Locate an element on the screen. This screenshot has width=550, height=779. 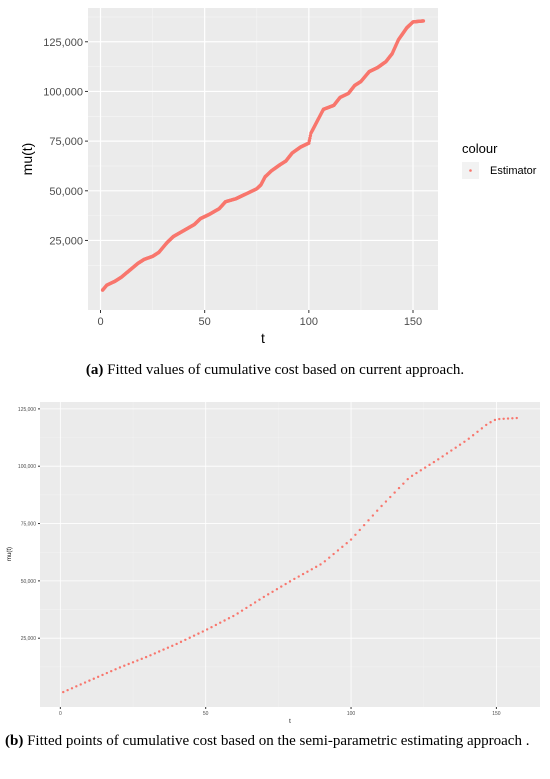
chart-b-y-ticks: 25,000 50,000 75,000 100,000 125,000 is located at coordinates (29, 524).